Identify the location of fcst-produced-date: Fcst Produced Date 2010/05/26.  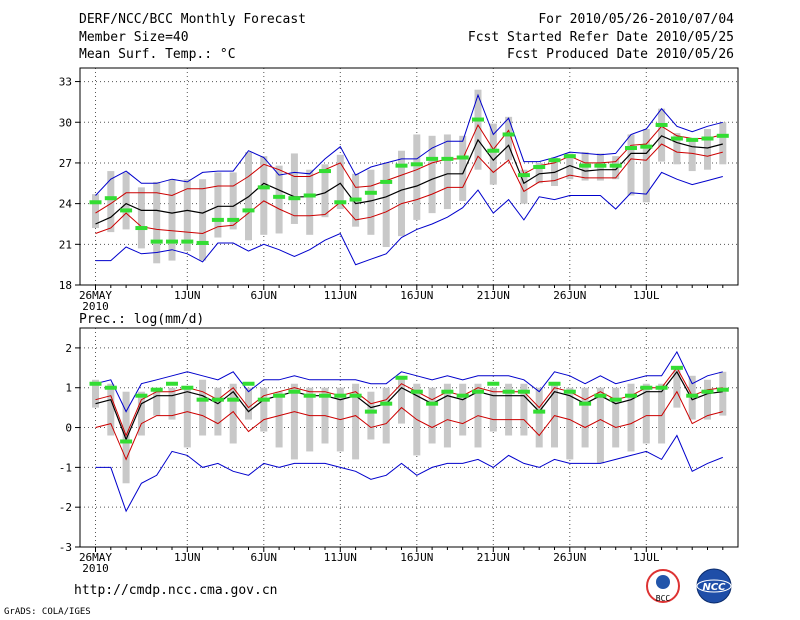
(620, 54).